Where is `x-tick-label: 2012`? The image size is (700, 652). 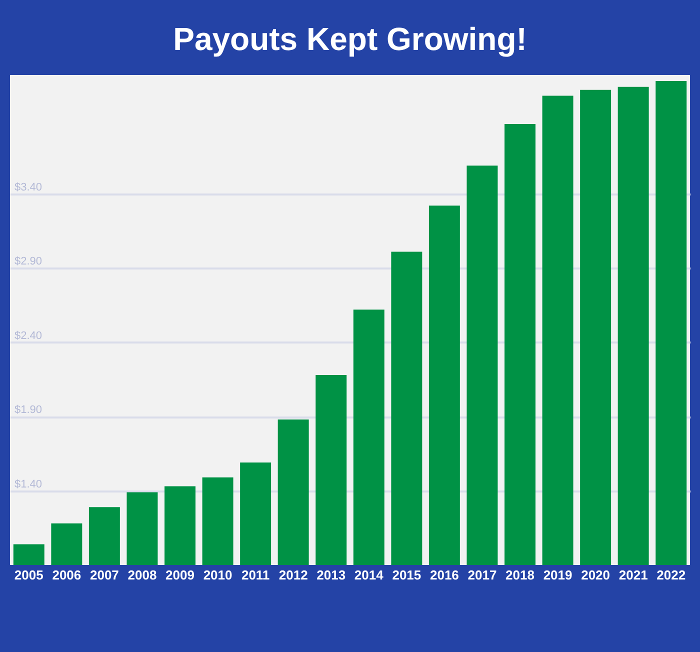 x-tick-label: 2012 is located at coordinates (293, 575).